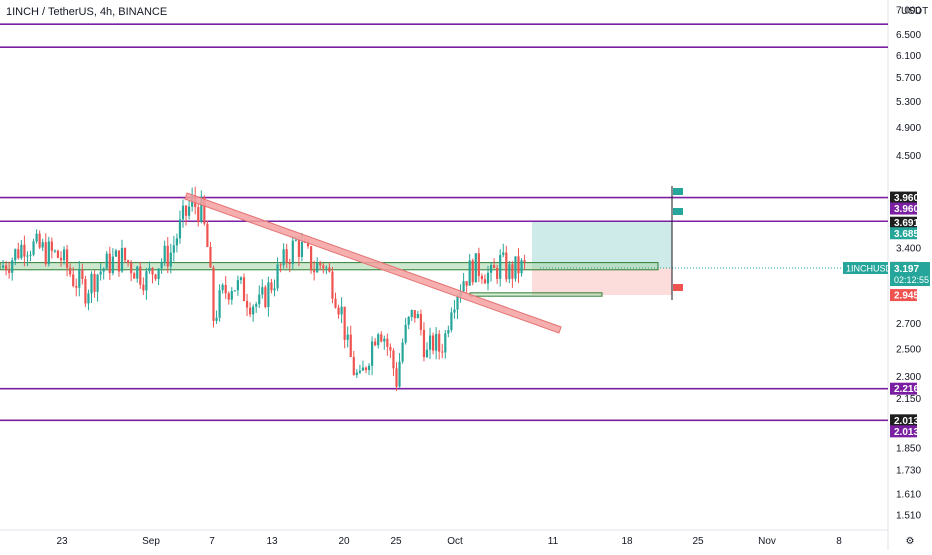  I want to click on price-tick-label: 5.700, so click(908, 78).